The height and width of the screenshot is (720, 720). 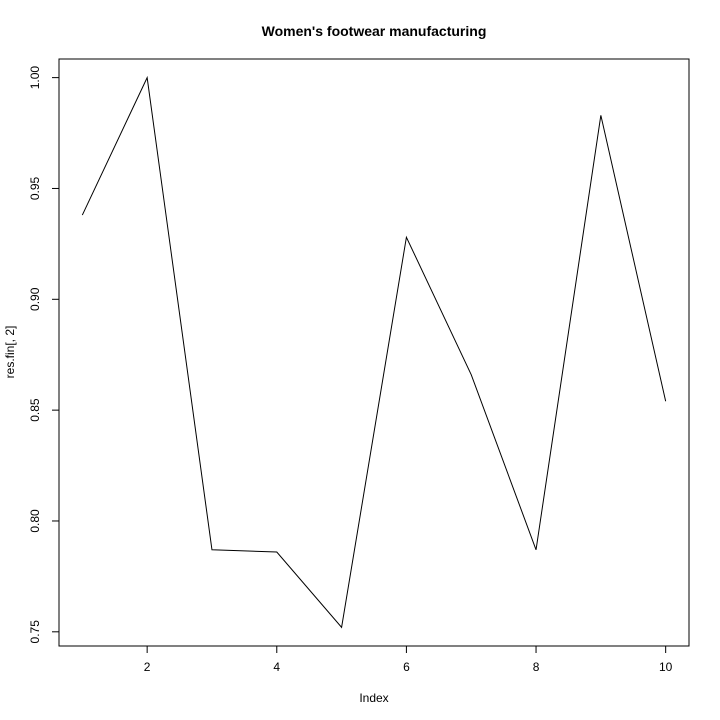 I want to click on x-tick-label: 8, so click(x=536, y=667).